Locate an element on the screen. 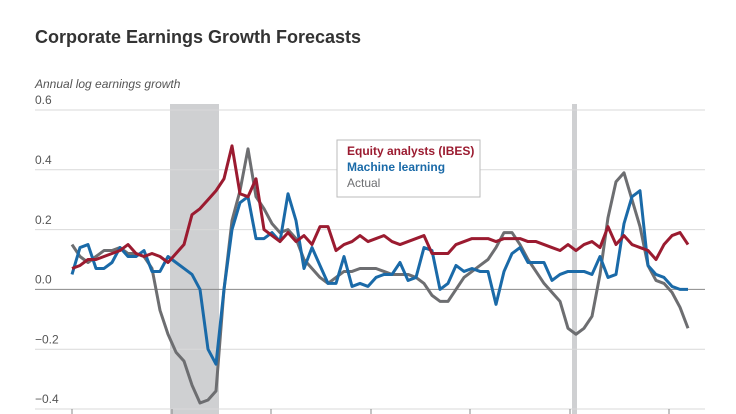  legend-box is located at coordinates (408, 168).